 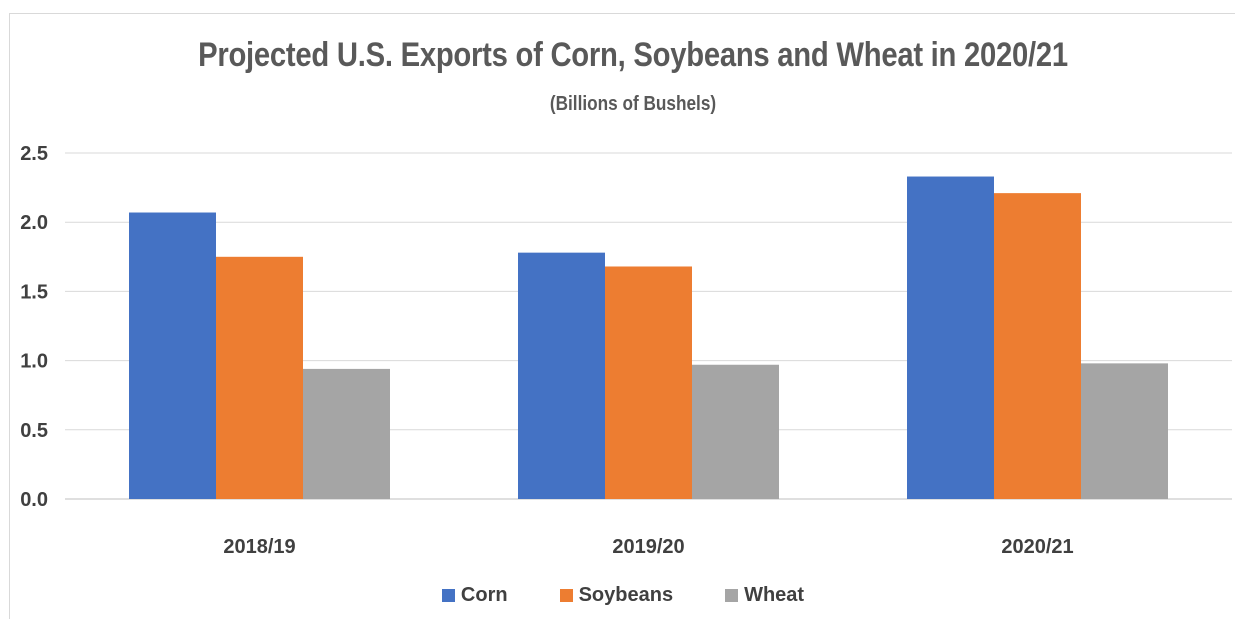 What do you see at coordinates (774, 595) in the screenshot?
I see `legend-label: Wheat` at bounding box center [774, 595].